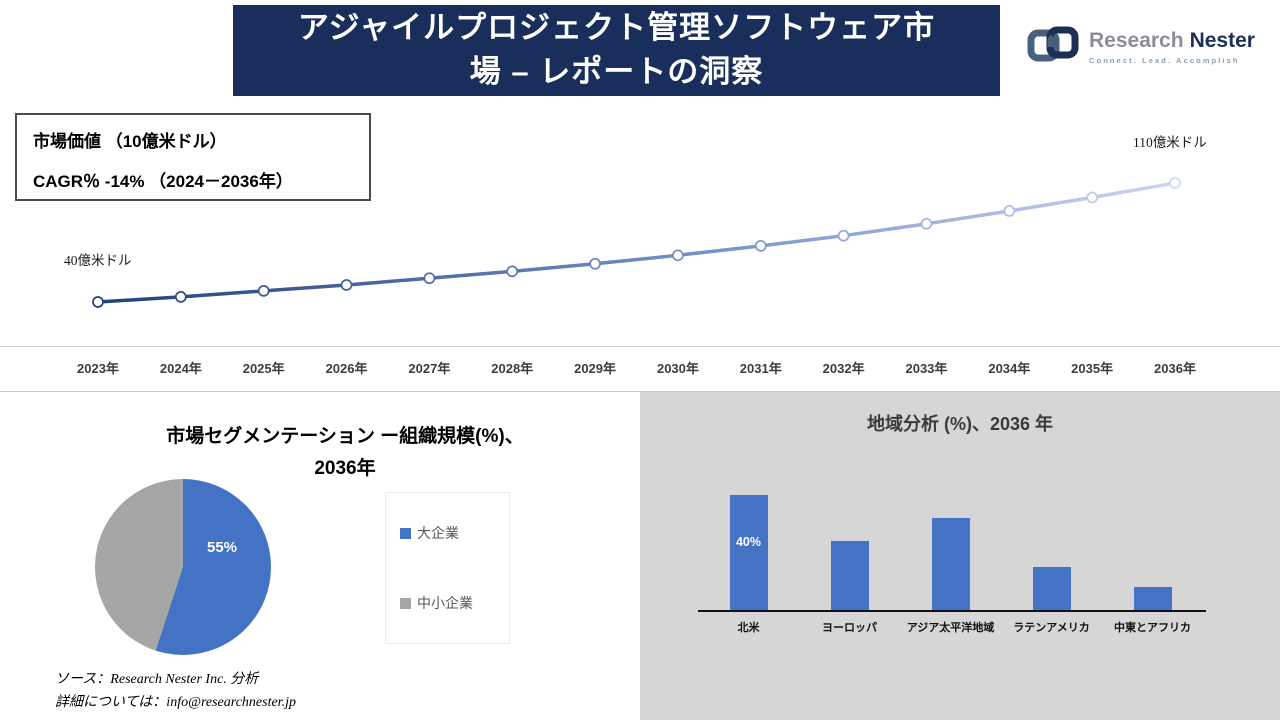 This screenshot has height=720, width=1280. I want to click on segmentation-title-line-1: 市場セグメンテーション ー組織規模(%)、, so click(345, 436).